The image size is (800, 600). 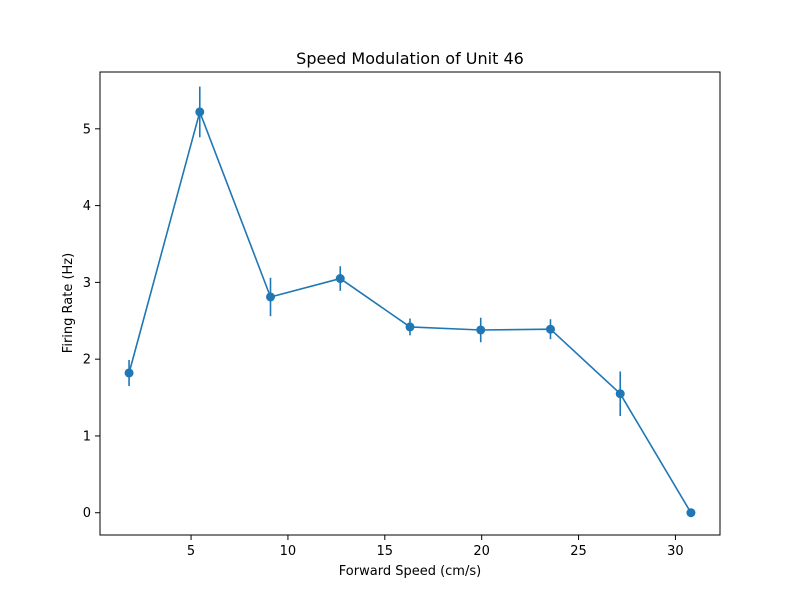 I want to click on x-tick-label: 5, so click(x=191, y=551).